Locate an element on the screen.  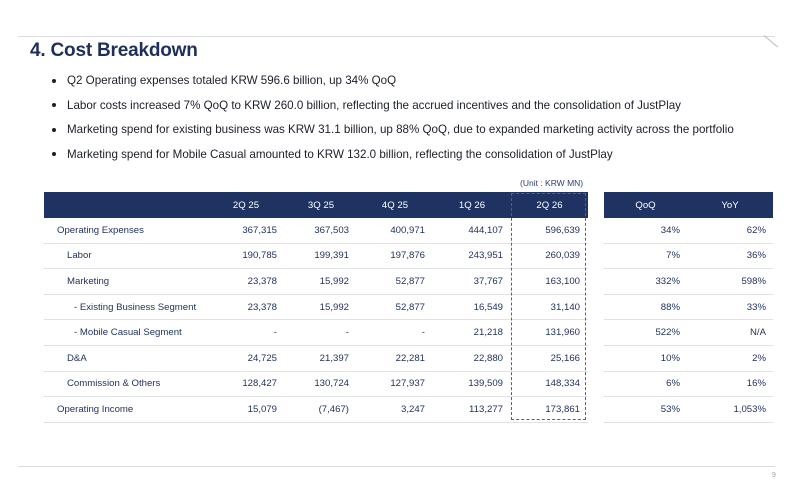
row-label: Operating Expenses is located at coordinates (125, 231).